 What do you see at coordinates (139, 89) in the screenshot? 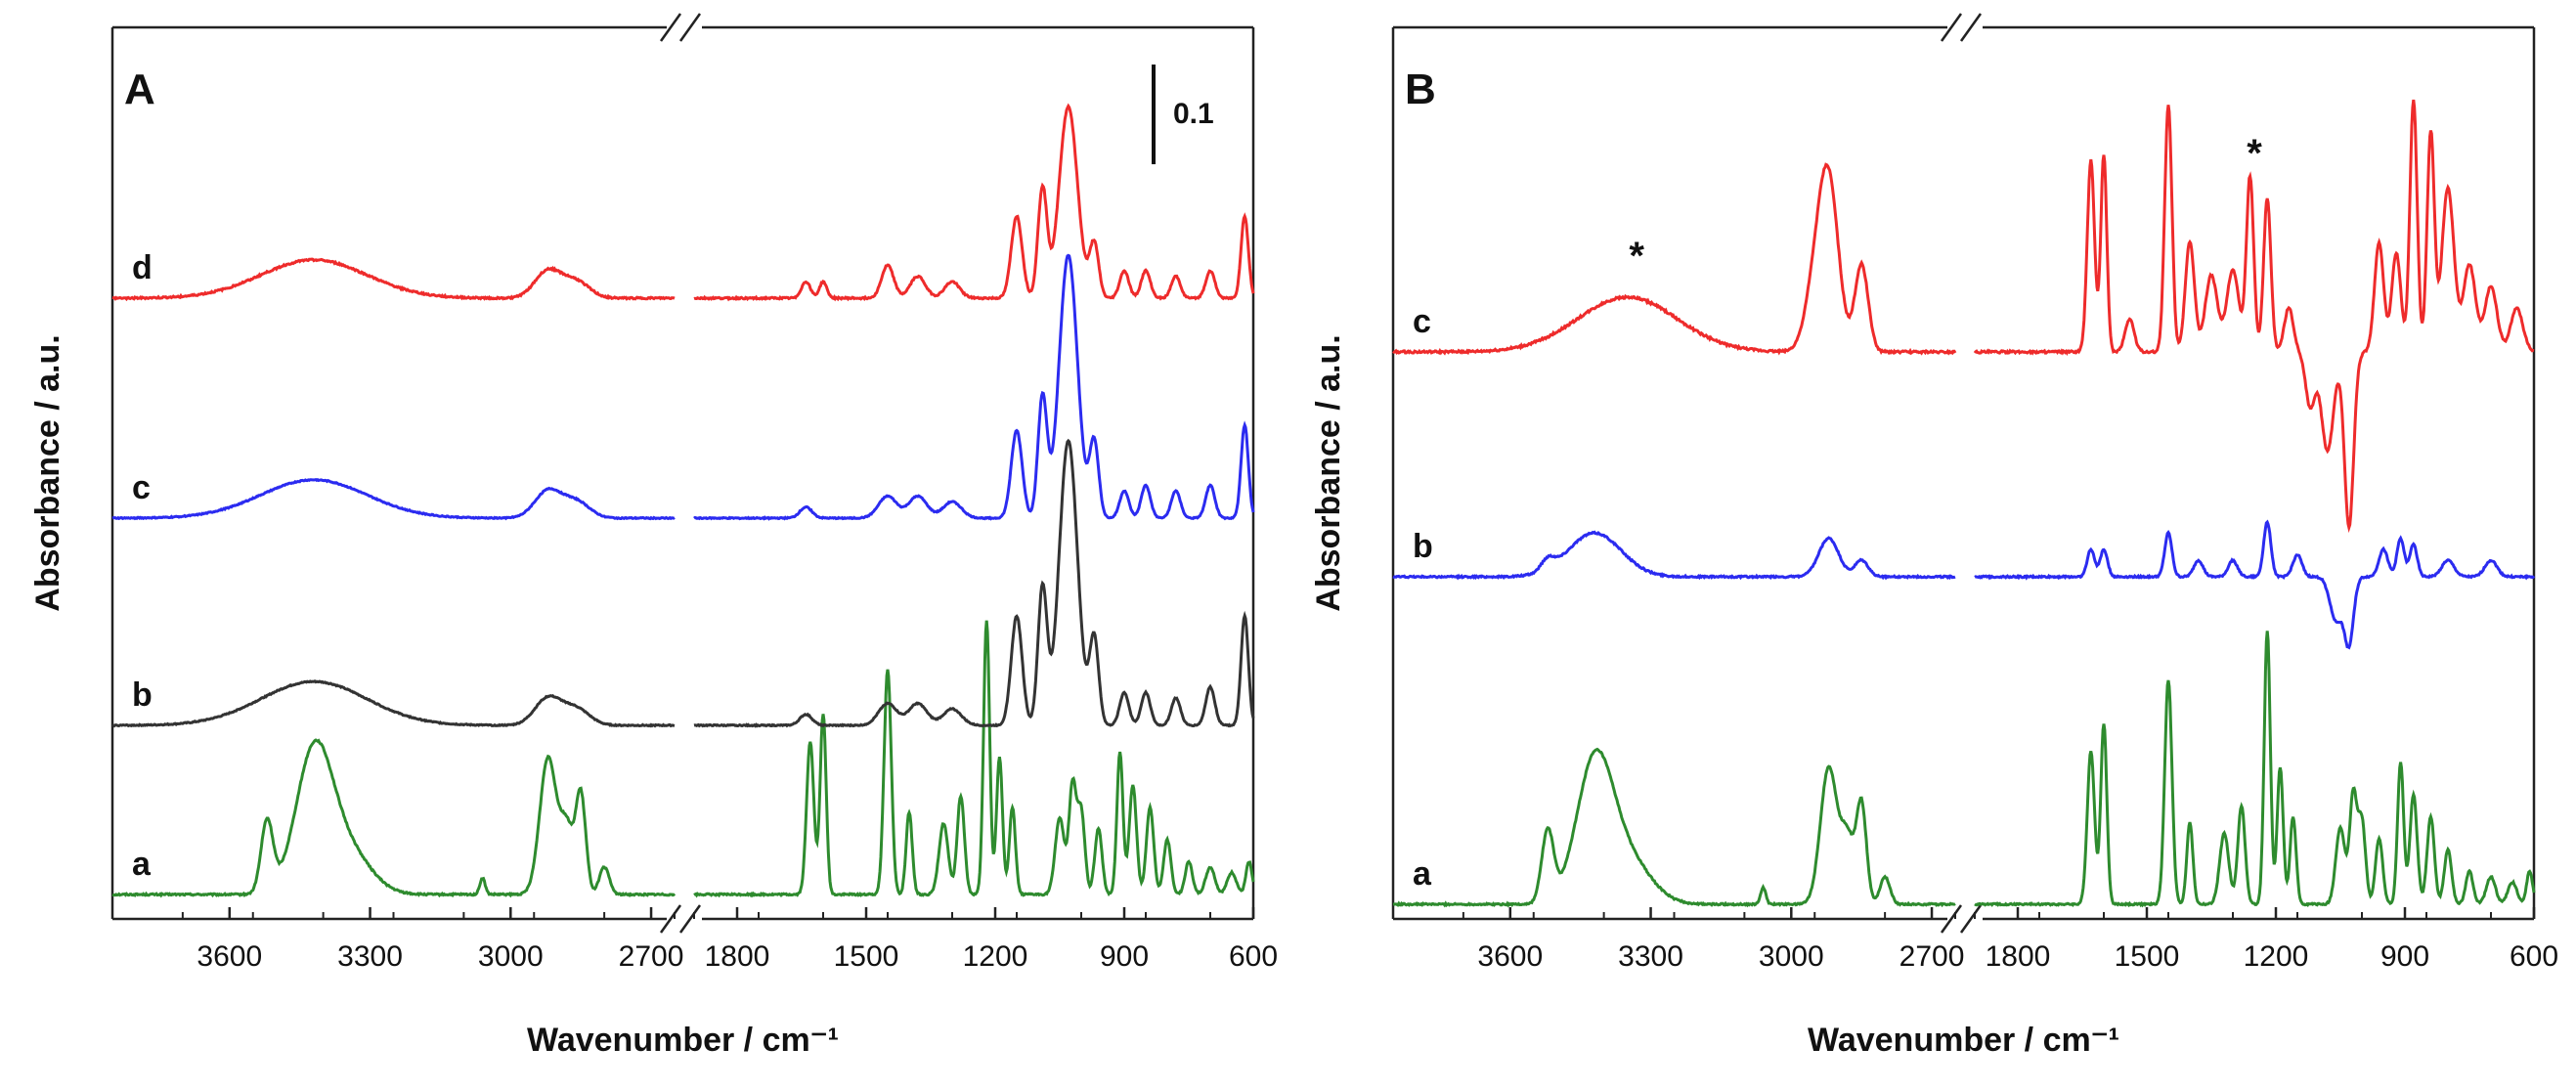
I see `panel-label: A` at bounding box center [139, 89].